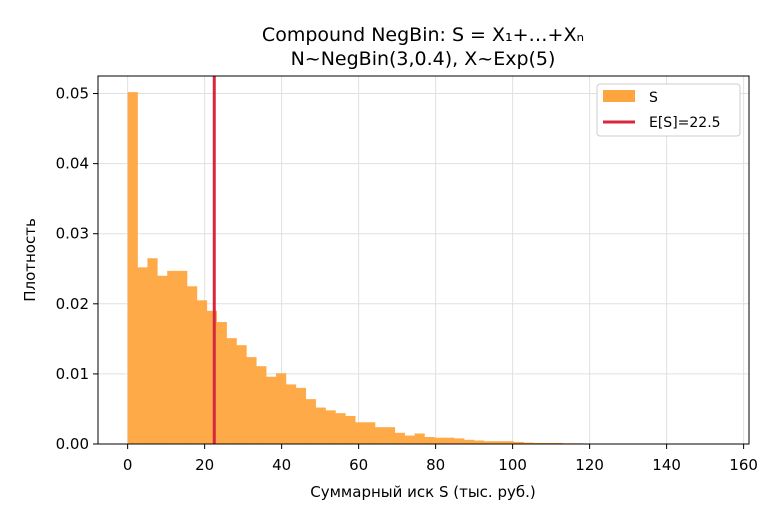  I want to click on y-tick-label: 0.05, so click(72, 94).